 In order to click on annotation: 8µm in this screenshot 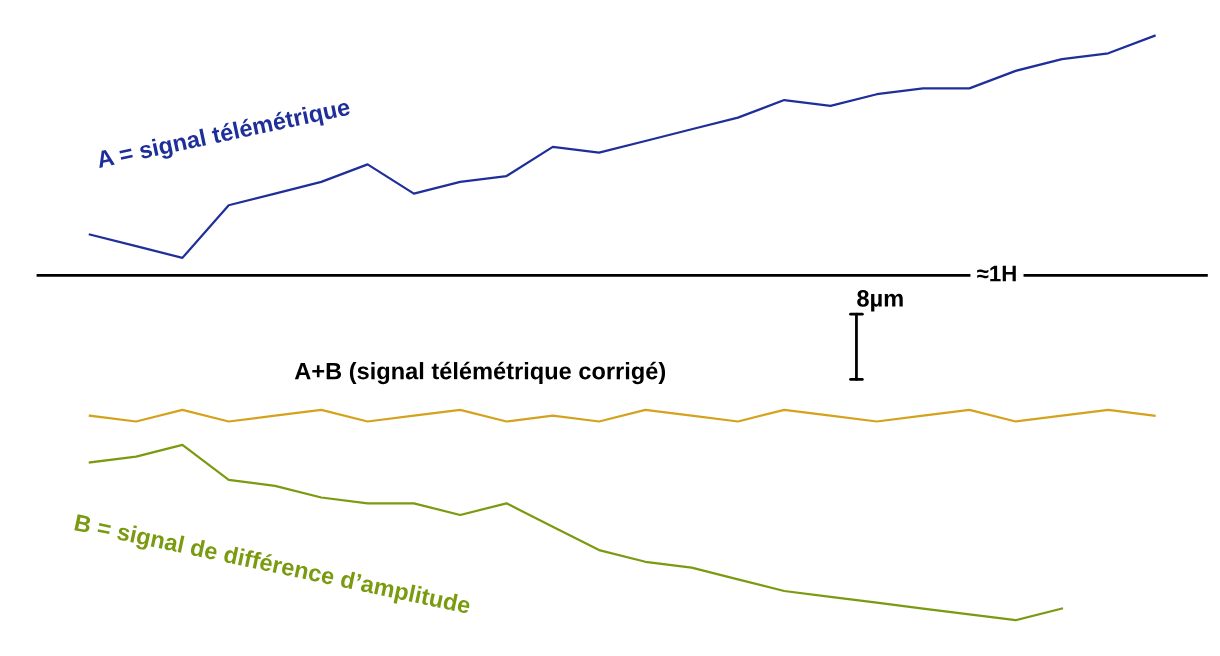, I will do `click(880, 301)`.